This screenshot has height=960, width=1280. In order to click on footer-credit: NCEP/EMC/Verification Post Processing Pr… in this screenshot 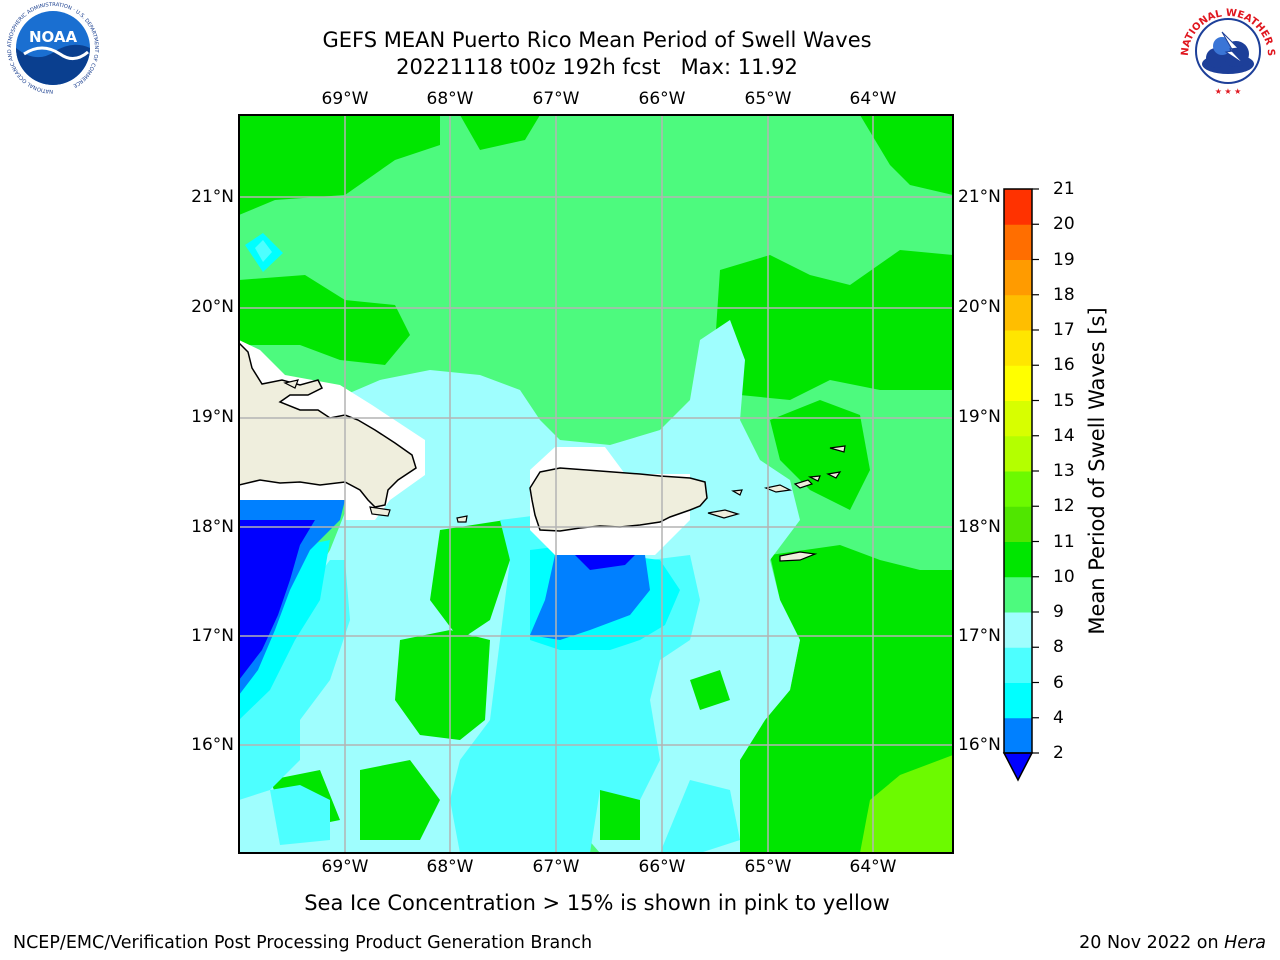, I will do `click(303, 943)`.